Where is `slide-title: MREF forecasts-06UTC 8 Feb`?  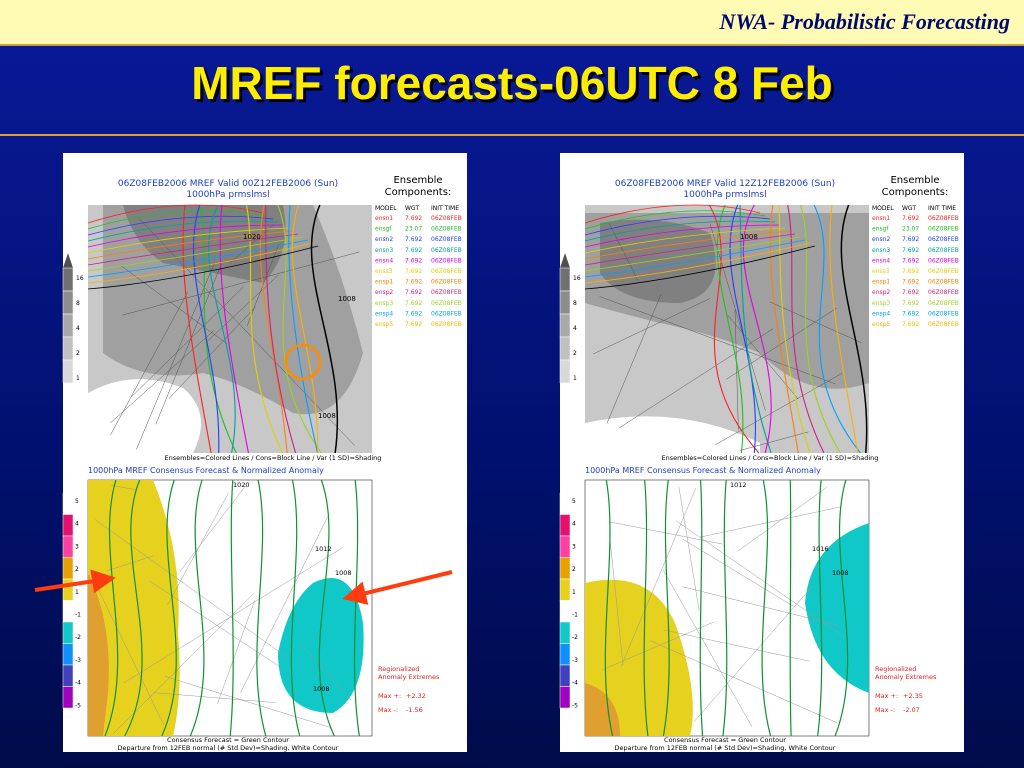 slide-title: MREF forecasts-06UTC 8 Feb is located at coordinates (512, 83).